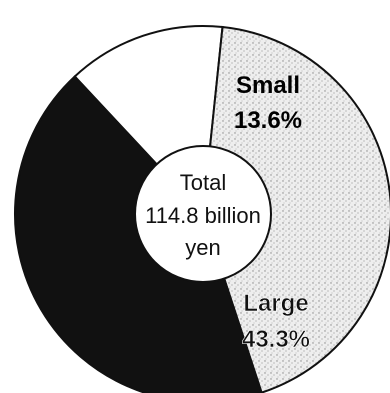  Describe the element at coordinates (203, 182) in the screenshot. I see `center-label-line-1: Total` at that location.